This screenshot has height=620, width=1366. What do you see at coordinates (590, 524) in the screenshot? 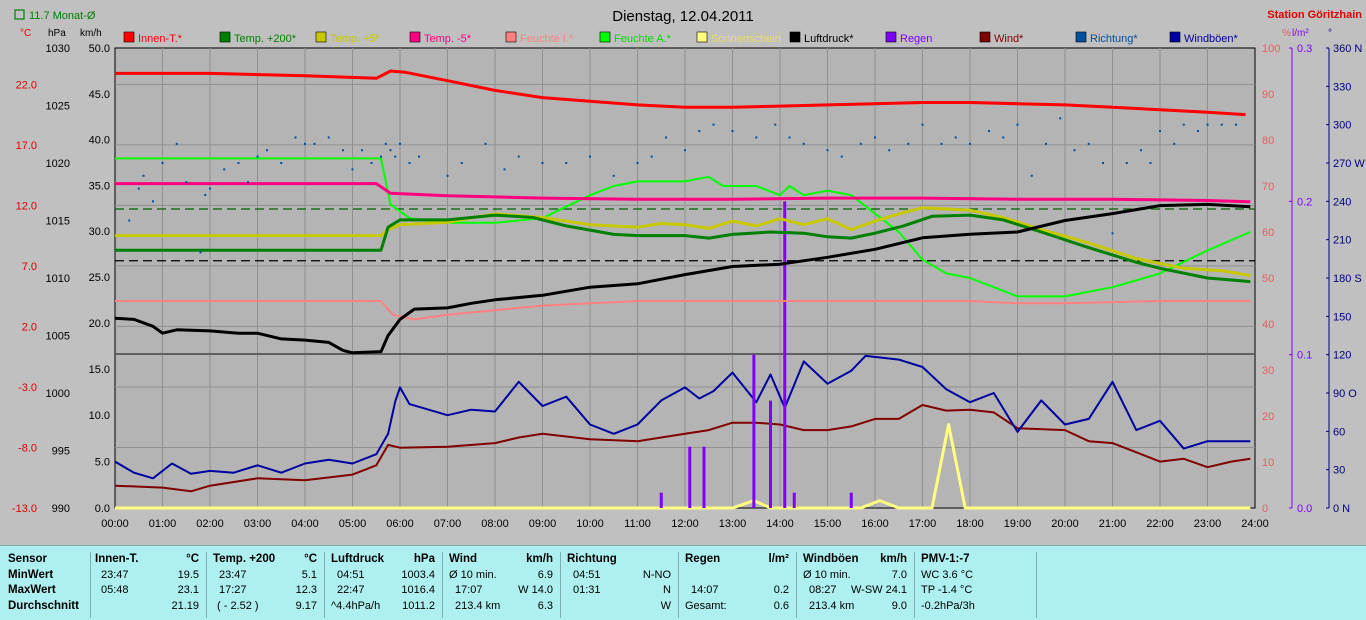
I see `x-tick-label: 10:00` at bounding box center [590, 524].